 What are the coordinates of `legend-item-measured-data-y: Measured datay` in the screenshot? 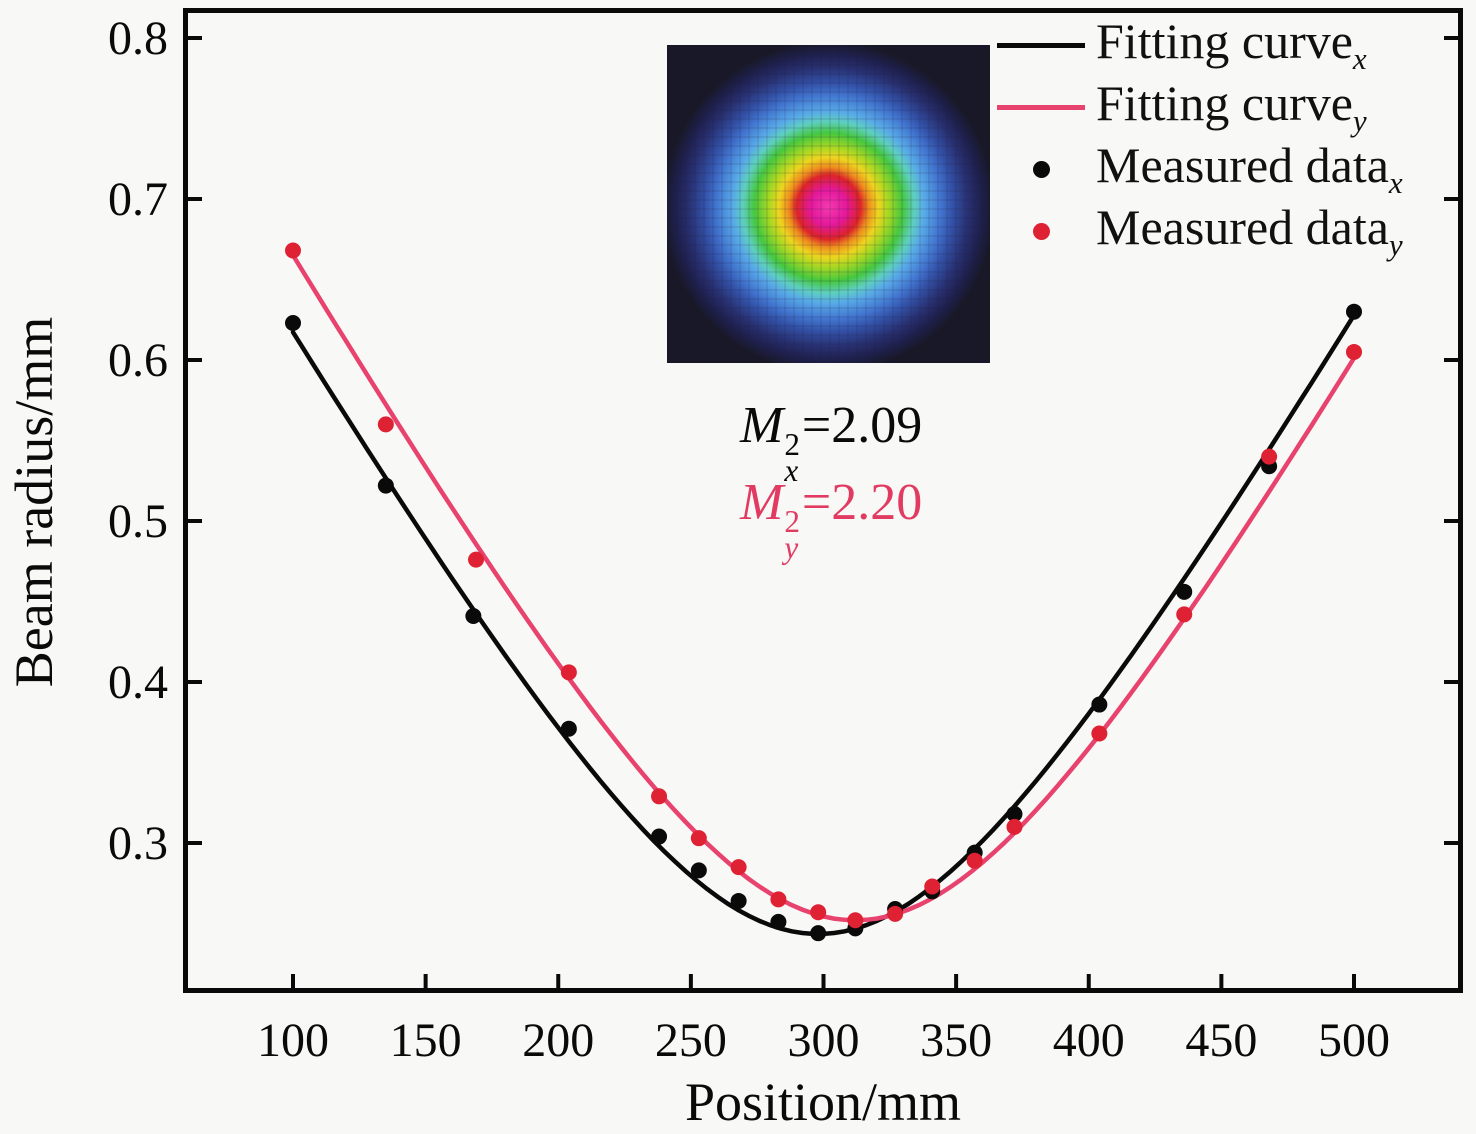 It's located at (1199, 231).